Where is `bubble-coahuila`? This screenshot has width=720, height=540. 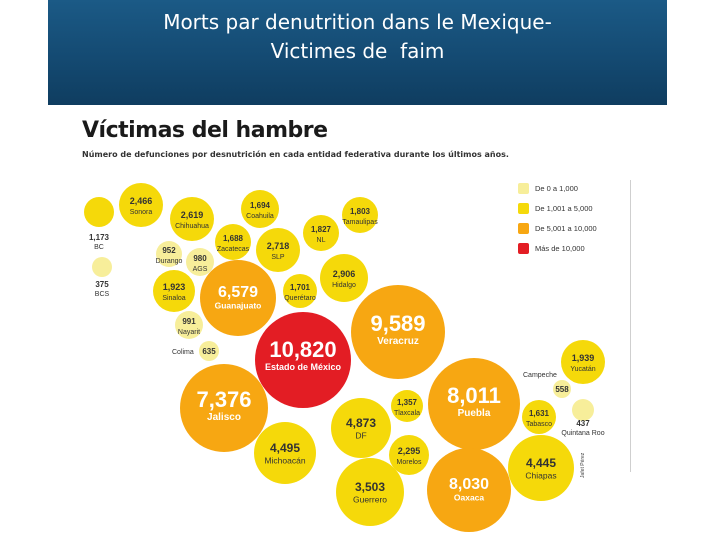
bubble-coahuila is located at coordinates (260, 209).